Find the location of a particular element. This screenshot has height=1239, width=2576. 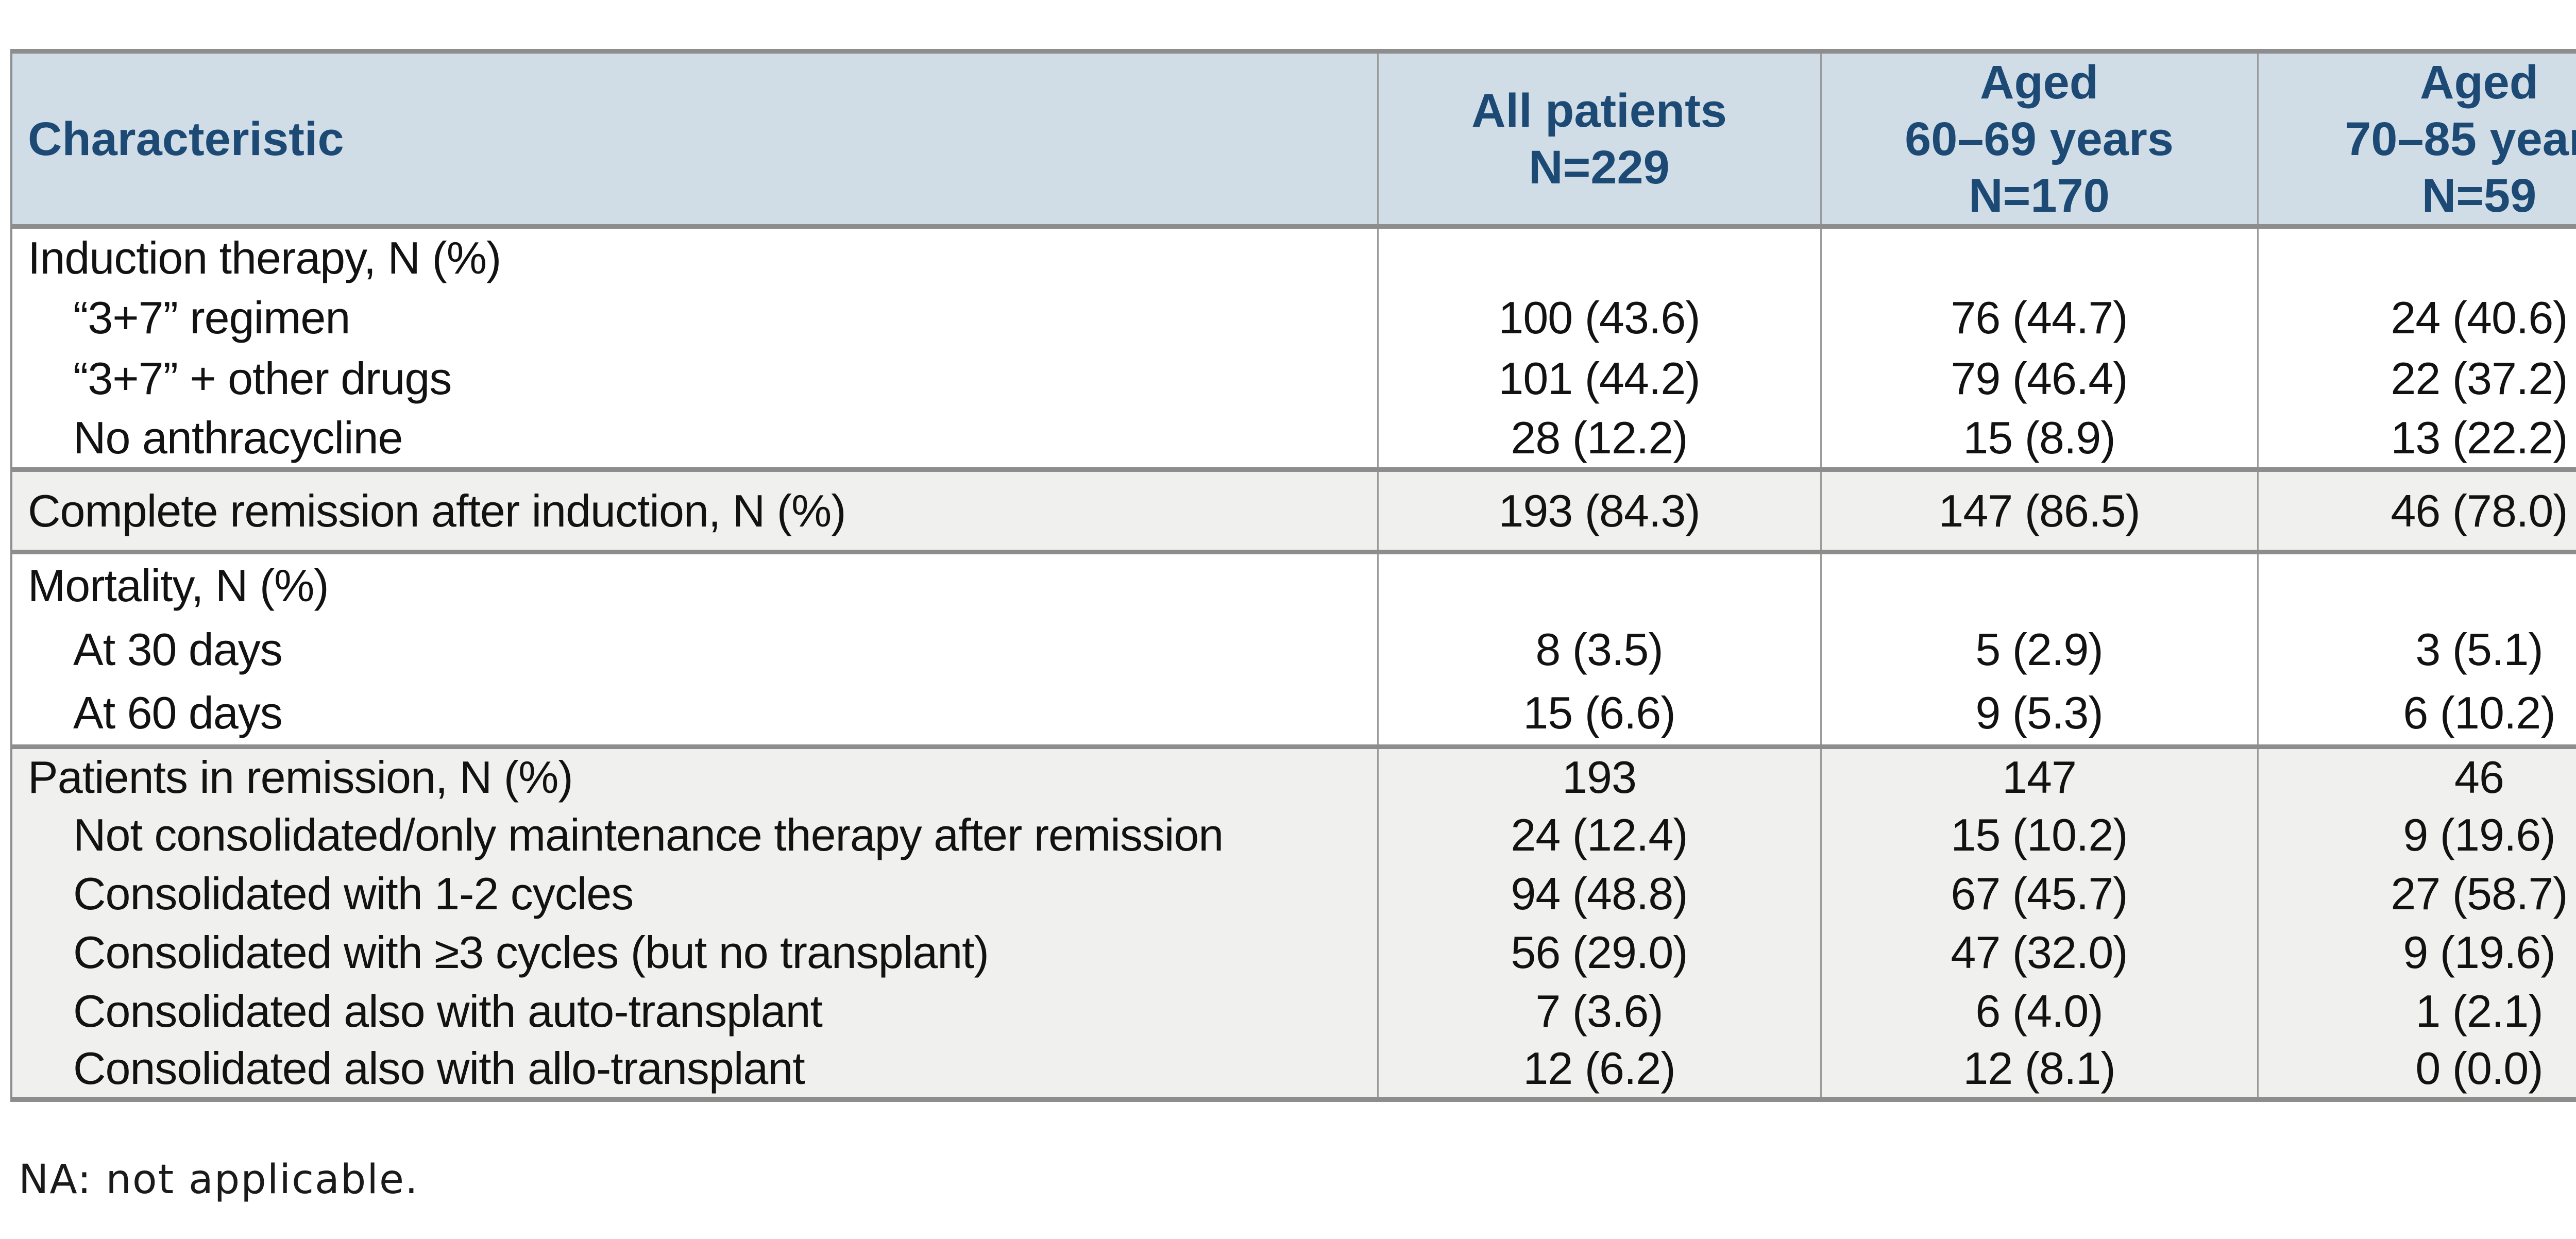

row-label: Consolidated also with allo-transplant is located at coordinates (695, 1069).